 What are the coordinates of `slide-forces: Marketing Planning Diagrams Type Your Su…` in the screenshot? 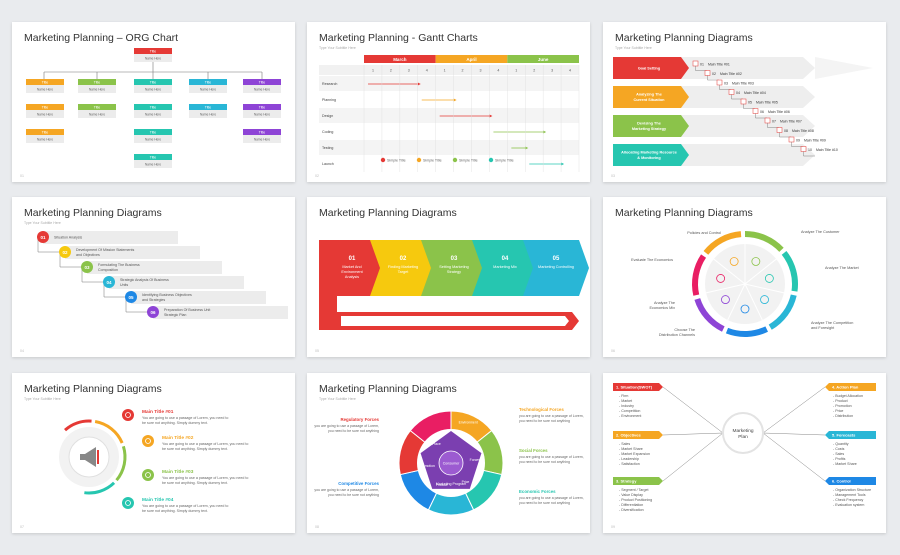 It's located at (448, 453).